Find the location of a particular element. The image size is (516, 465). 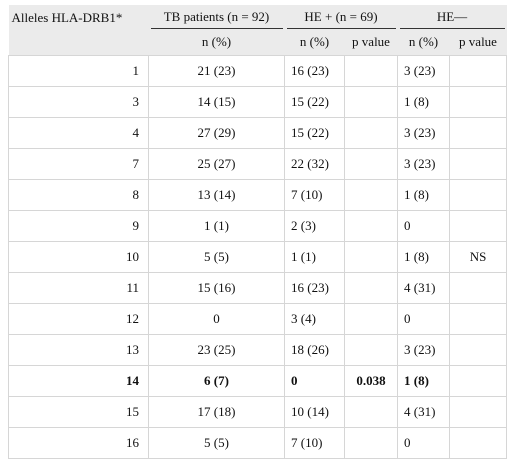

header-he-plus-n-pct: n (%) is located at coordinates (314, 42).